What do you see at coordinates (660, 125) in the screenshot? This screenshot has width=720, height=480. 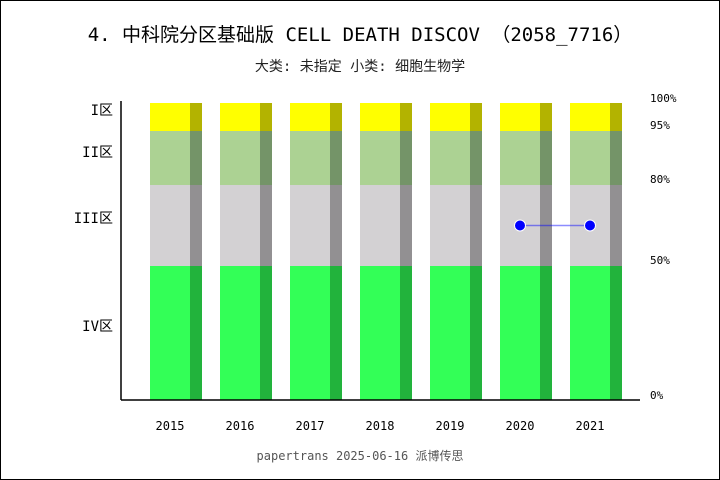 I see `right-tick-label: 95%` at bounding box center [660, 125].